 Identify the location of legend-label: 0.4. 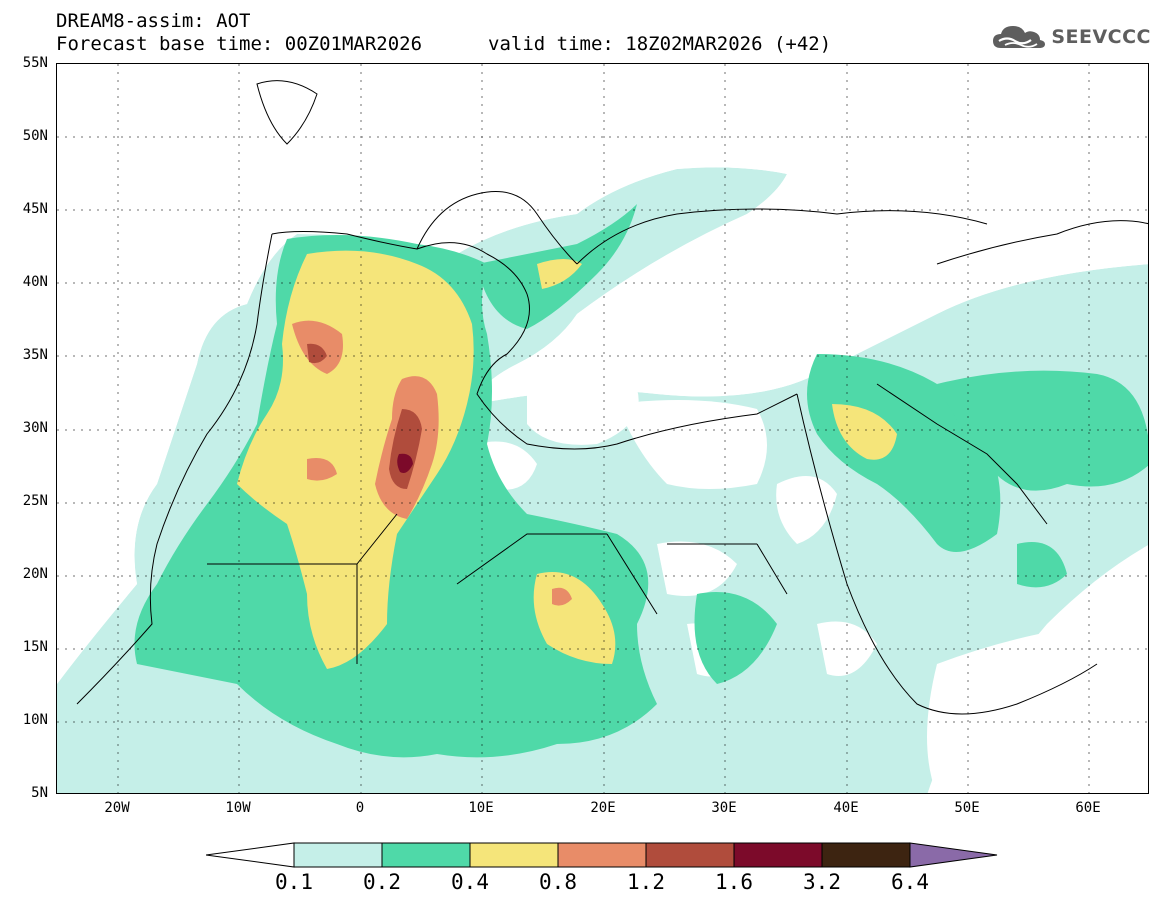
(470, 882).